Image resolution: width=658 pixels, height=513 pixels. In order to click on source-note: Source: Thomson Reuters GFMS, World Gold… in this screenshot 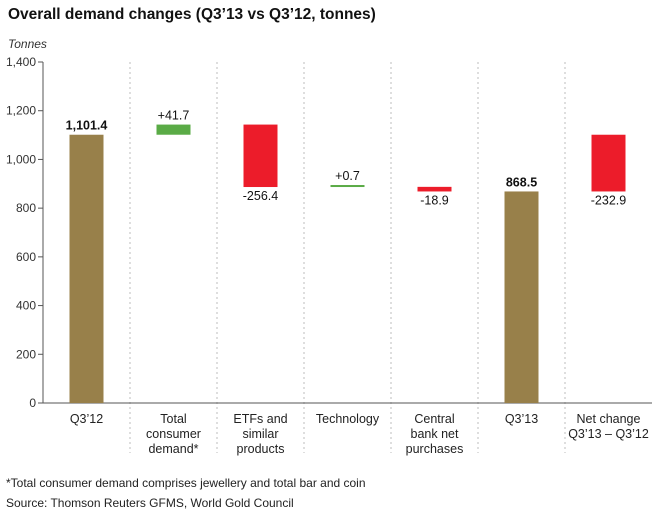, I will do `click(150, 503)`.